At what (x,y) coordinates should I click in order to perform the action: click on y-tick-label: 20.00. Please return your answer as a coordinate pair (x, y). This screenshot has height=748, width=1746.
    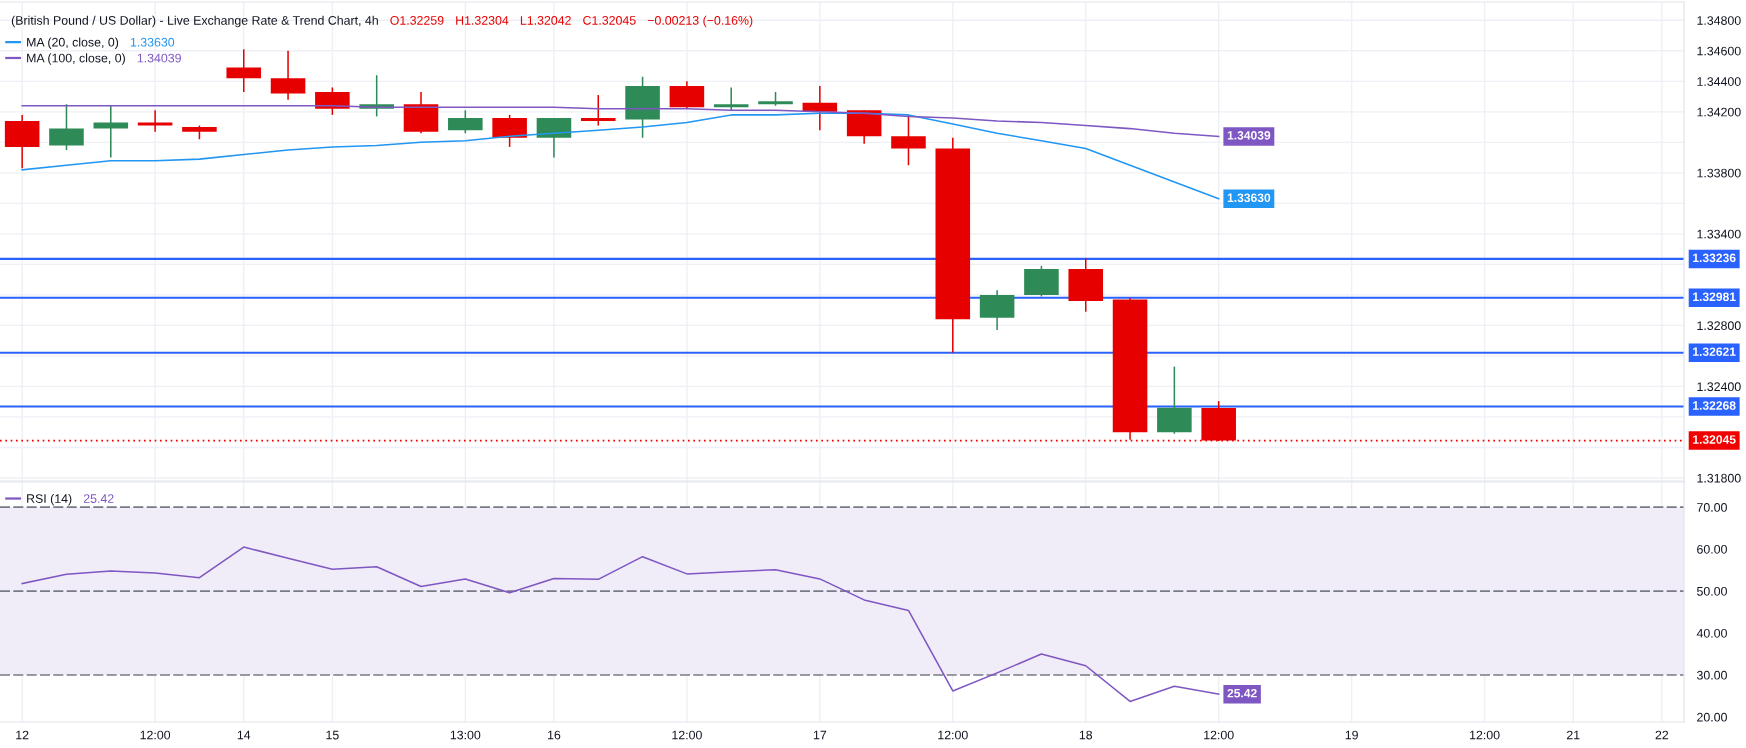
    Looking at the image, I should click on (1712, 717).